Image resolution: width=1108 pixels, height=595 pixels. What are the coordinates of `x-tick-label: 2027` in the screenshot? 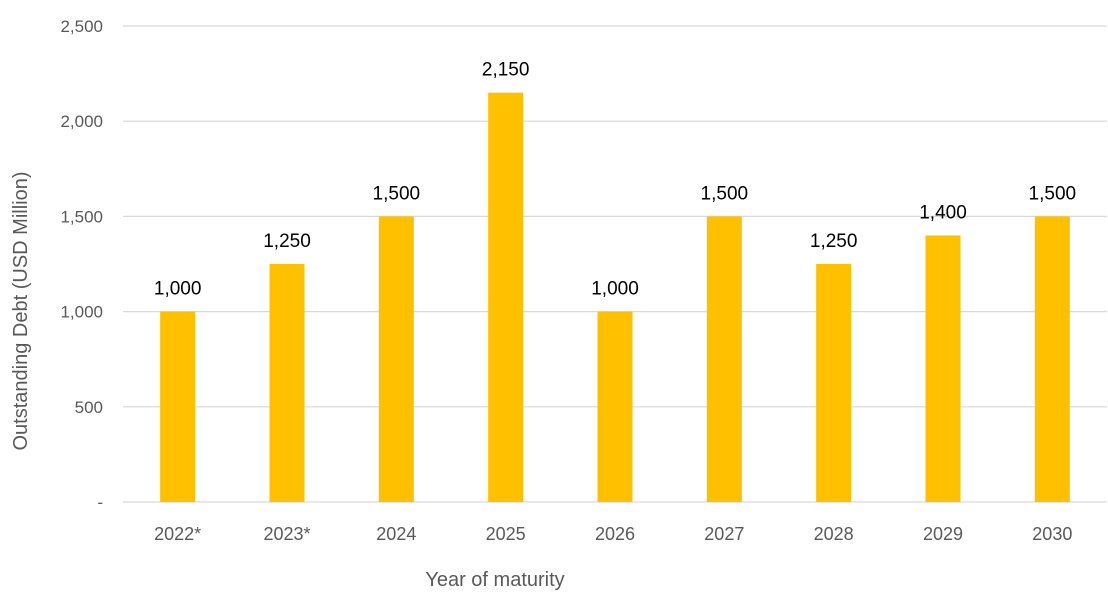 It's located at (724, 534).